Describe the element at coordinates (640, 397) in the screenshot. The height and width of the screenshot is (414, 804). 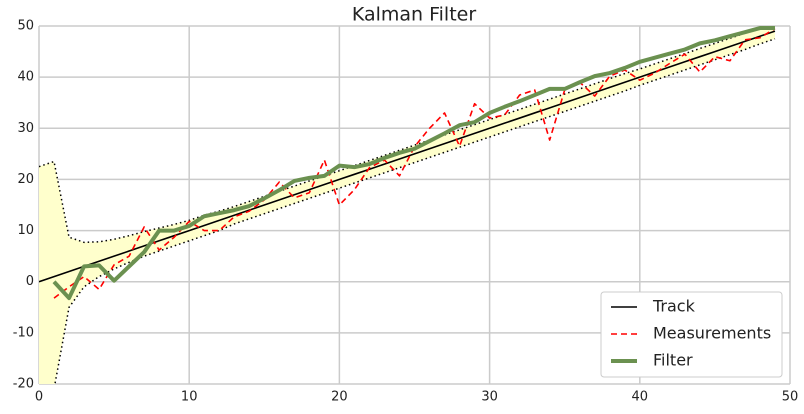
I see `x-tick-label: 40` at that location.